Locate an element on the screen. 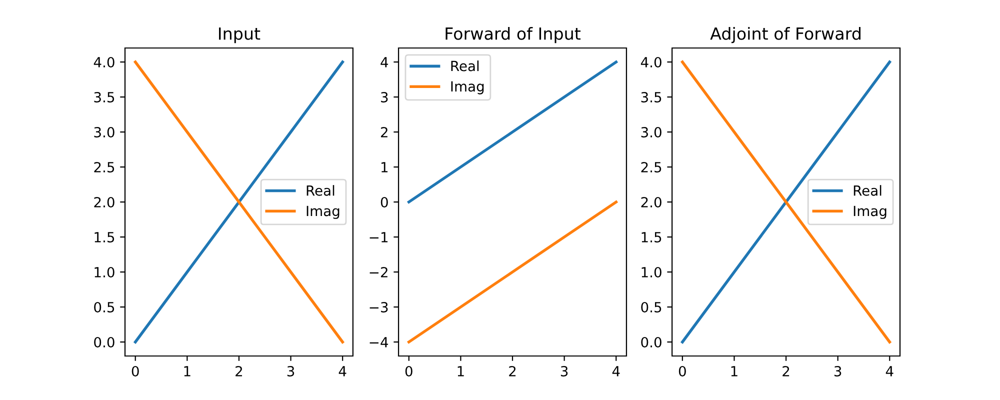 The width and height of the screenshot is (1000, 400). y-tick-label: 3 is located at coordinates (384, 97).